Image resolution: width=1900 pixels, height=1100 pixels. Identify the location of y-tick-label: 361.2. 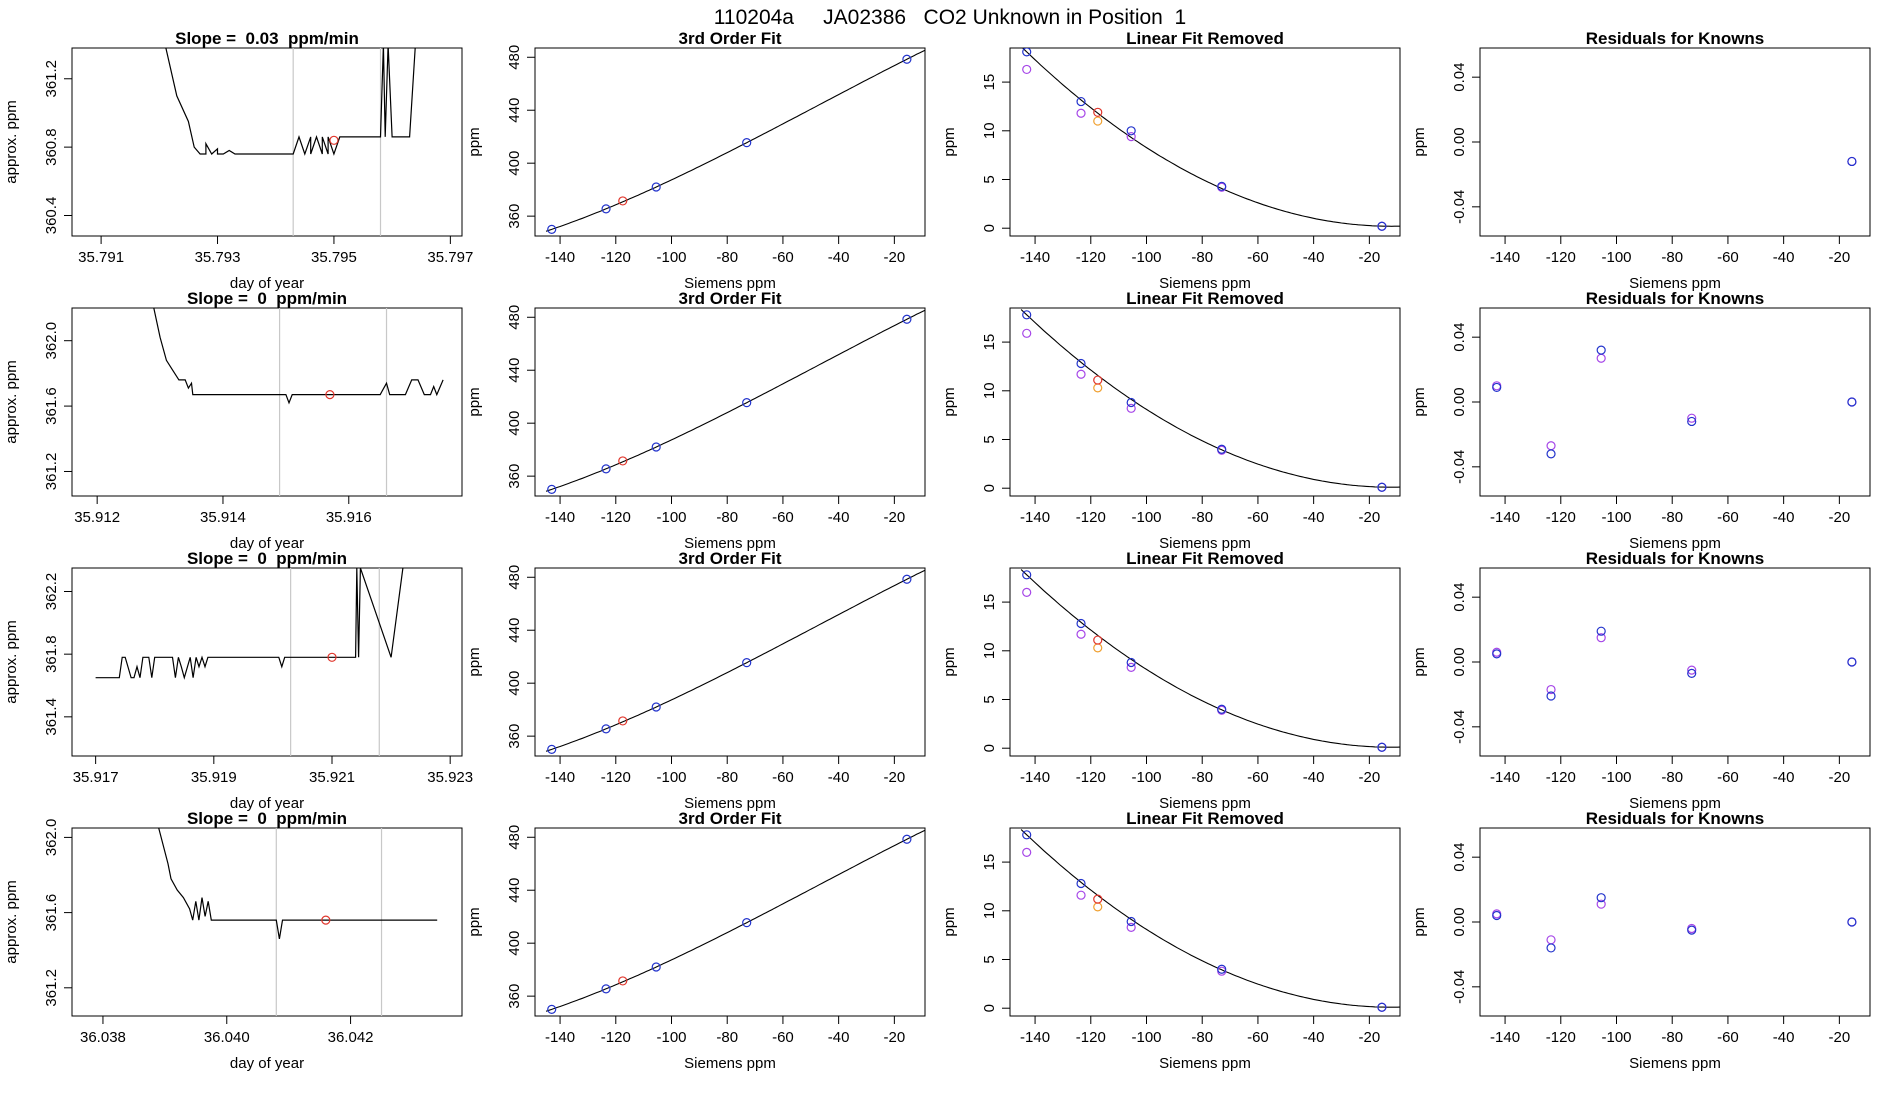
(51, 988).